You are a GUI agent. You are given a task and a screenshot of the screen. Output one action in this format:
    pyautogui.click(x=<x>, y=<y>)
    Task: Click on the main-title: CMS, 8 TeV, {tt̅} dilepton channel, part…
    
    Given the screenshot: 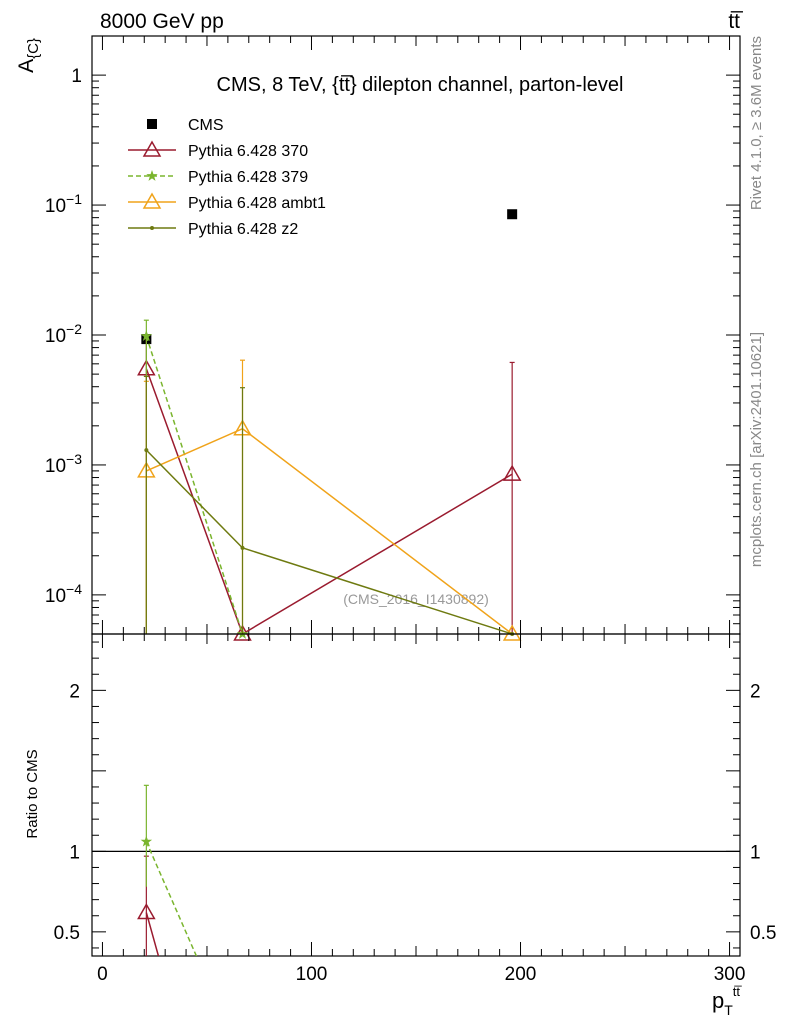 What is the action you would take?
    pyautogui.click(x=420, y=85)
    